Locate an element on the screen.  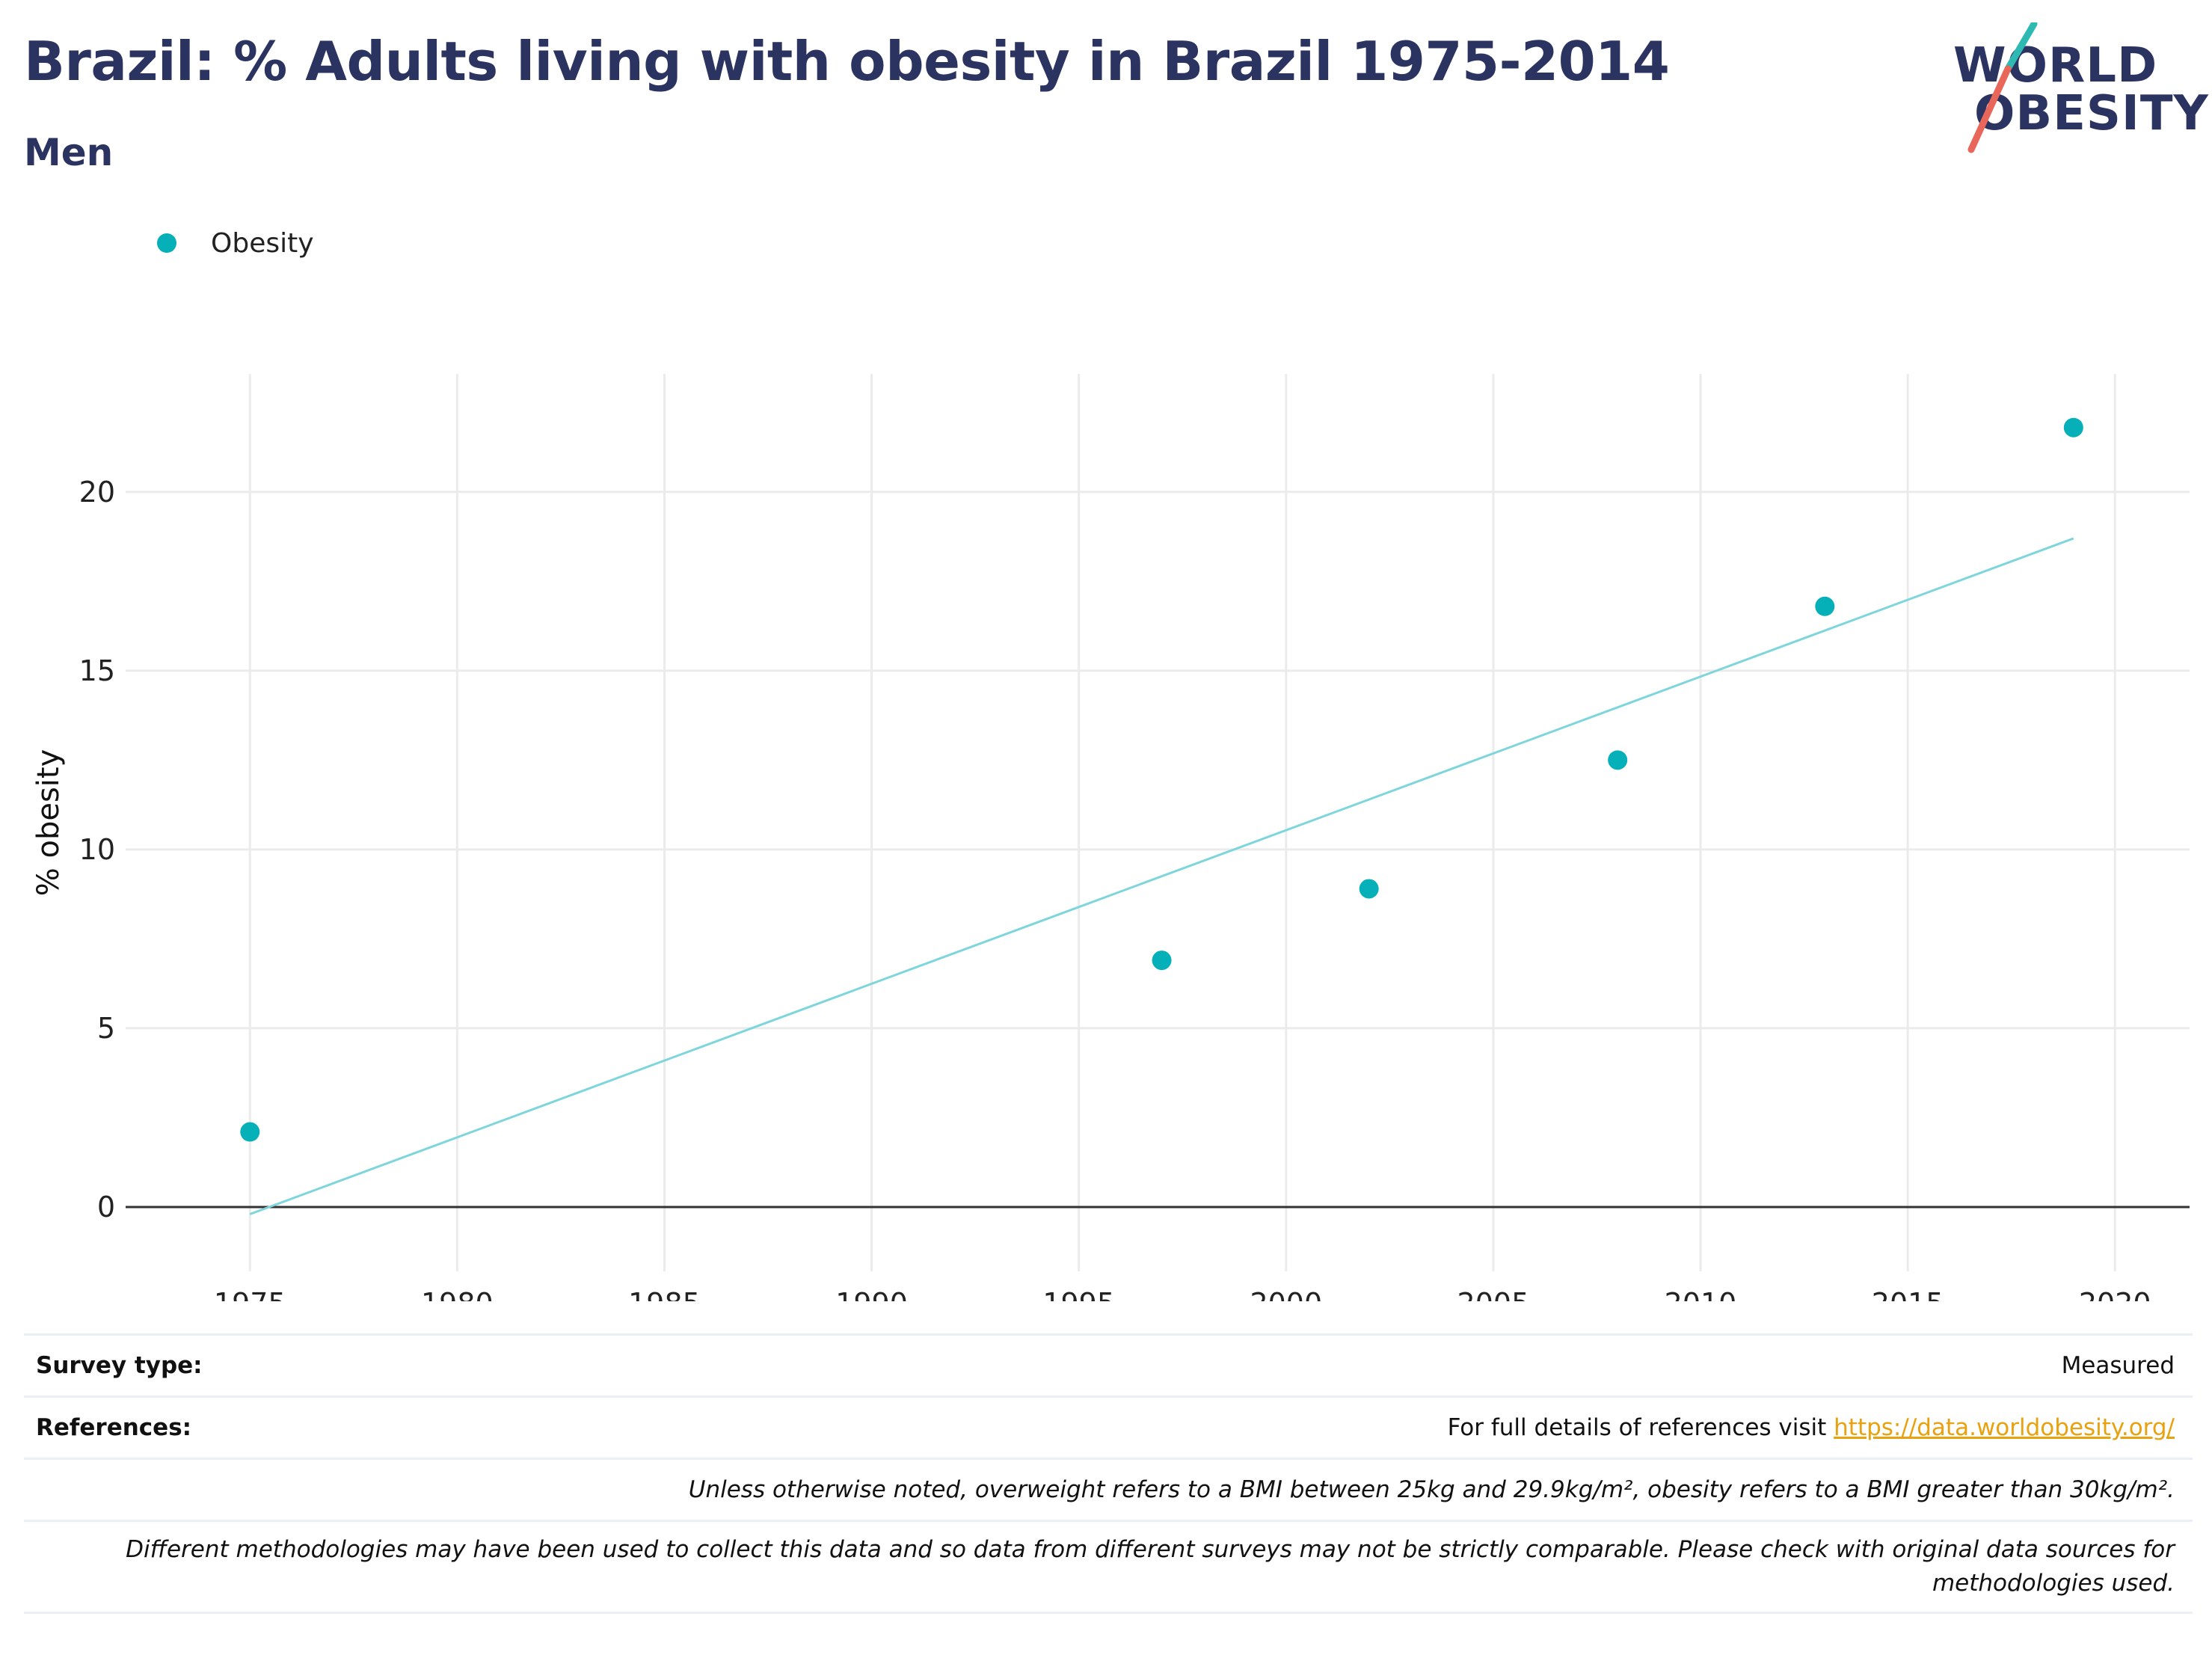
x-tick-label: 1980 is located at coordinates (457, 1294).